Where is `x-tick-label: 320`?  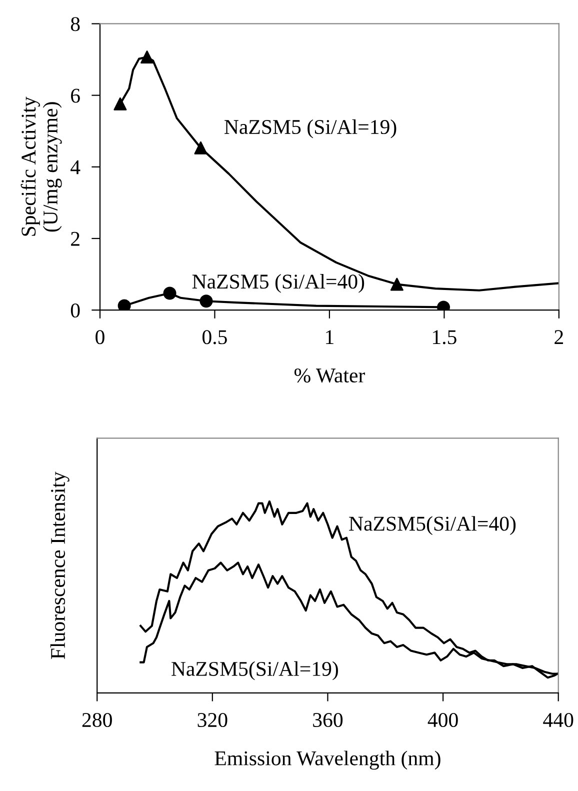
x-tick-label: 320 is located at coordinates (213, 720).